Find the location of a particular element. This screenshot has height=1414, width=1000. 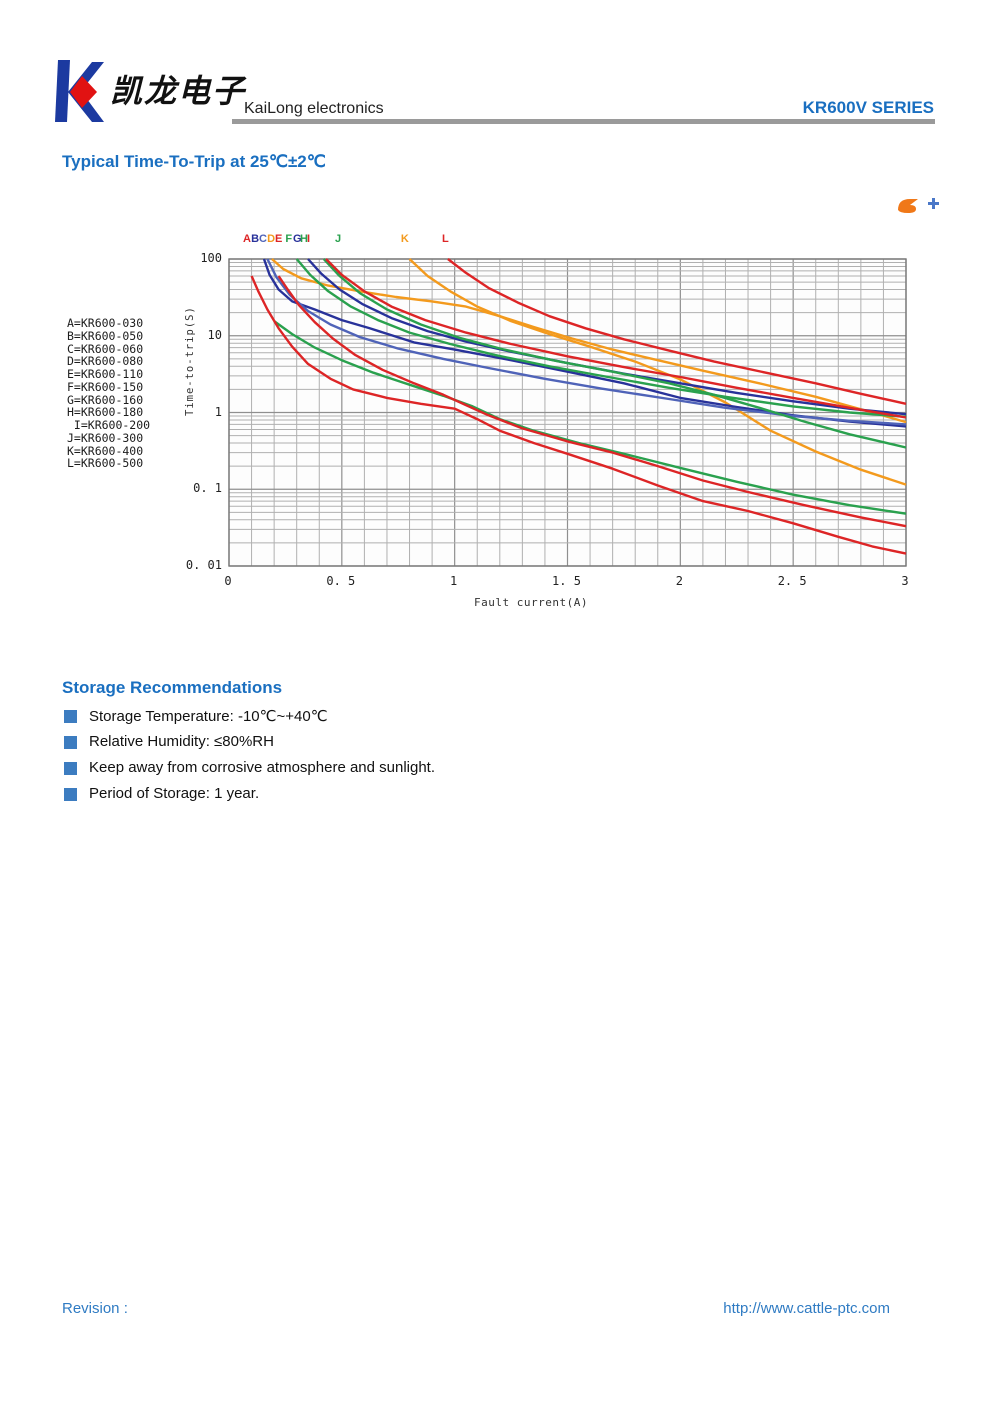

curve-E is located at coordinates (592, 401).